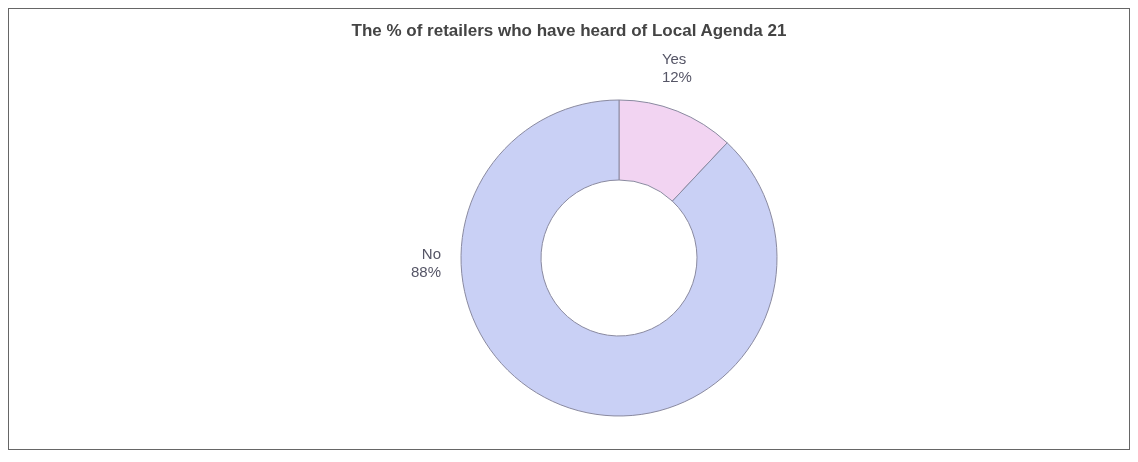 The width and height of the screenshot is (1138, 462). What do you see at coordinates (676, 77) in the screenshot?
I see `data-label: 12%` at bounding box center [676, 77].